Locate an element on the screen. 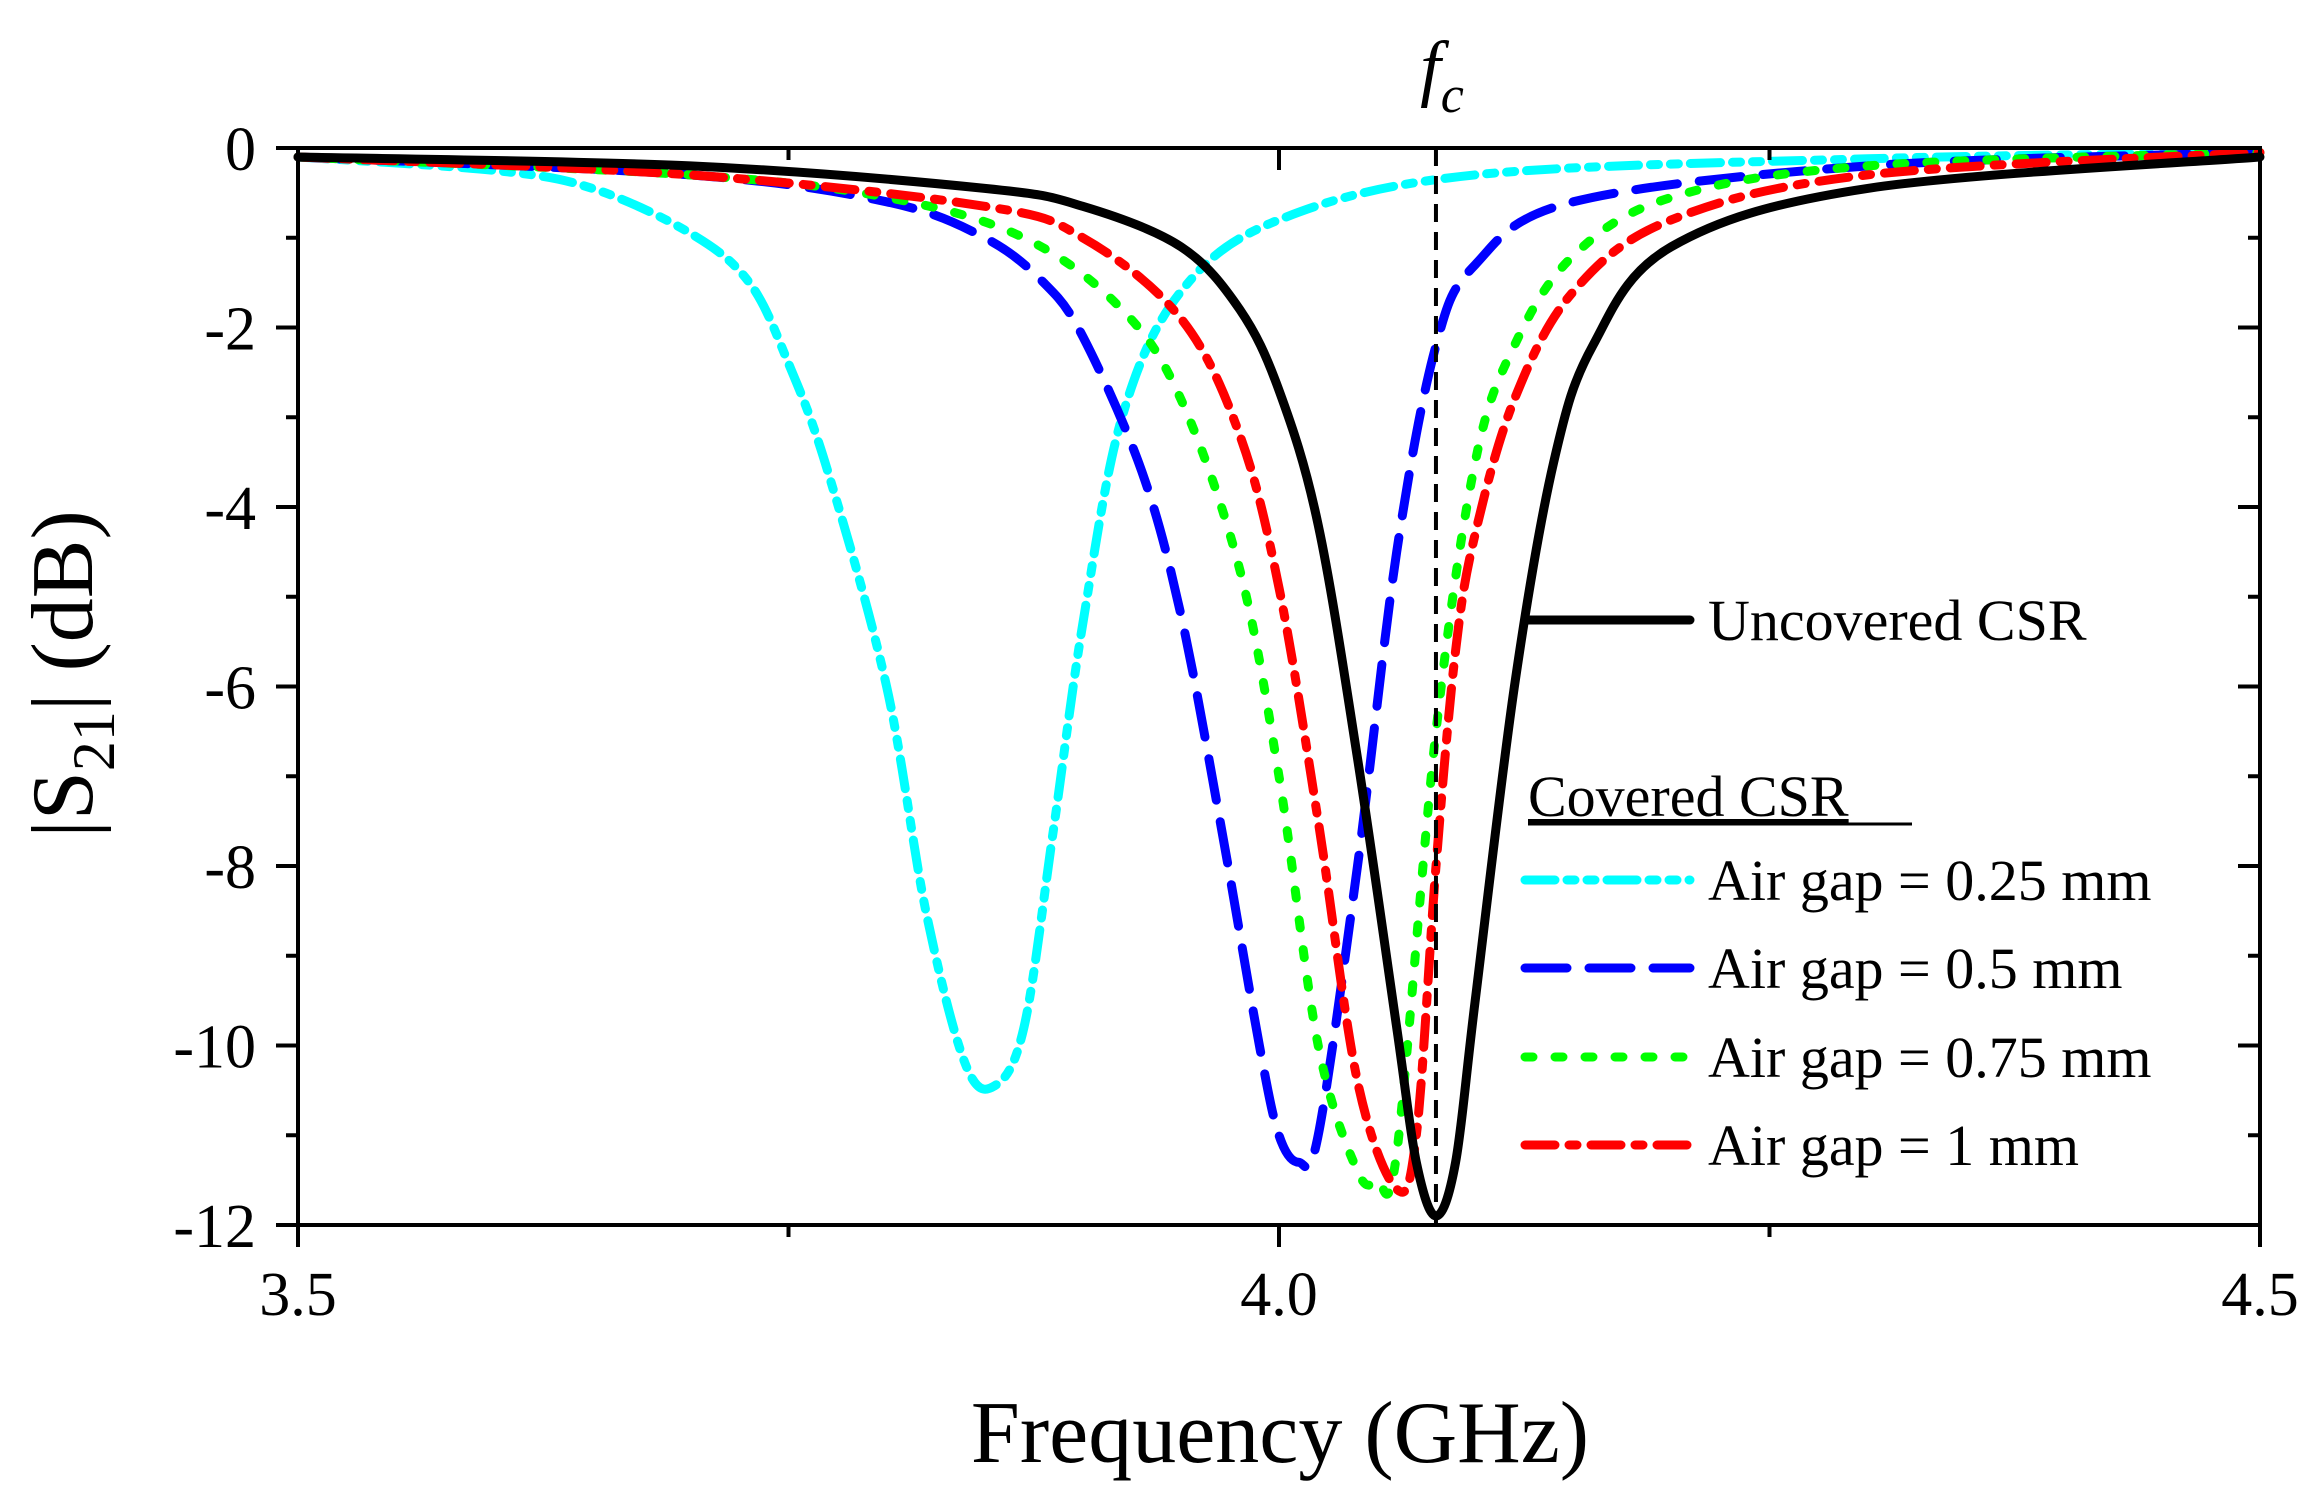  x-tick-label: 3.5 is located at coordinates (298, 1295).